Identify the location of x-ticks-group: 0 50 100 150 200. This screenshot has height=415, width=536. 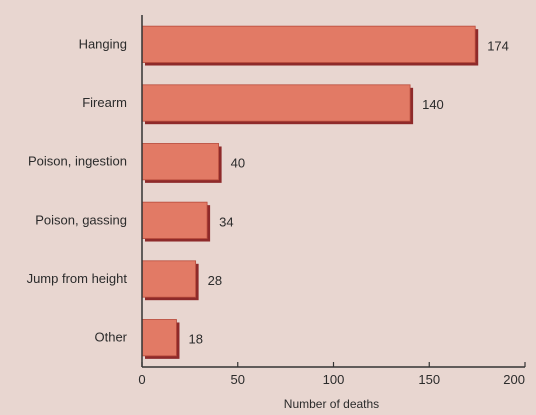
(332, 374).